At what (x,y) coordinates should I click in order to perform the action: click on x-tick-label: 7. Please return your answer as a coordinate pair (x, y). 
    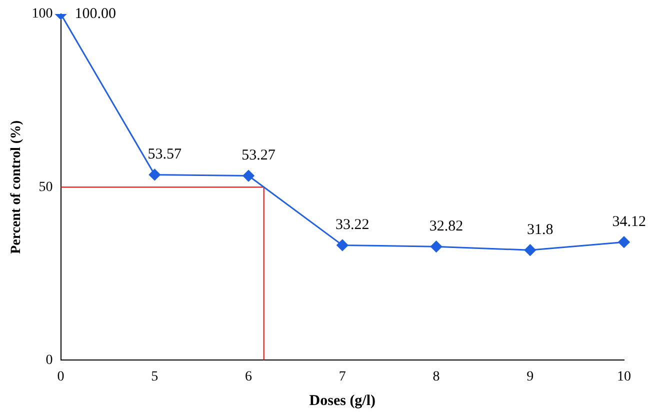
    Looking at the image, I should click on (342, 376).